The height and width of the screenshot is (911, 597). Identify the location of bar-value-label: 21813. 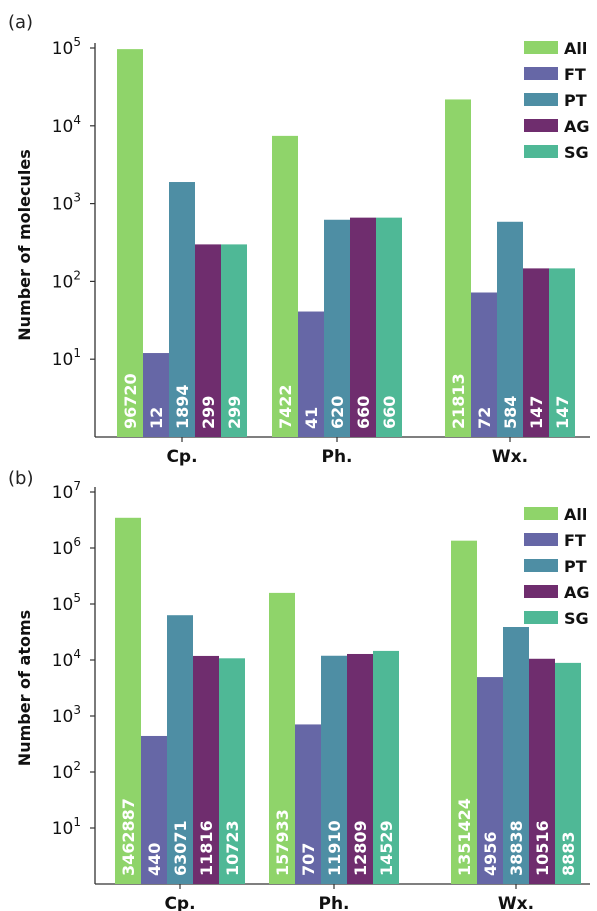
(458, 401).